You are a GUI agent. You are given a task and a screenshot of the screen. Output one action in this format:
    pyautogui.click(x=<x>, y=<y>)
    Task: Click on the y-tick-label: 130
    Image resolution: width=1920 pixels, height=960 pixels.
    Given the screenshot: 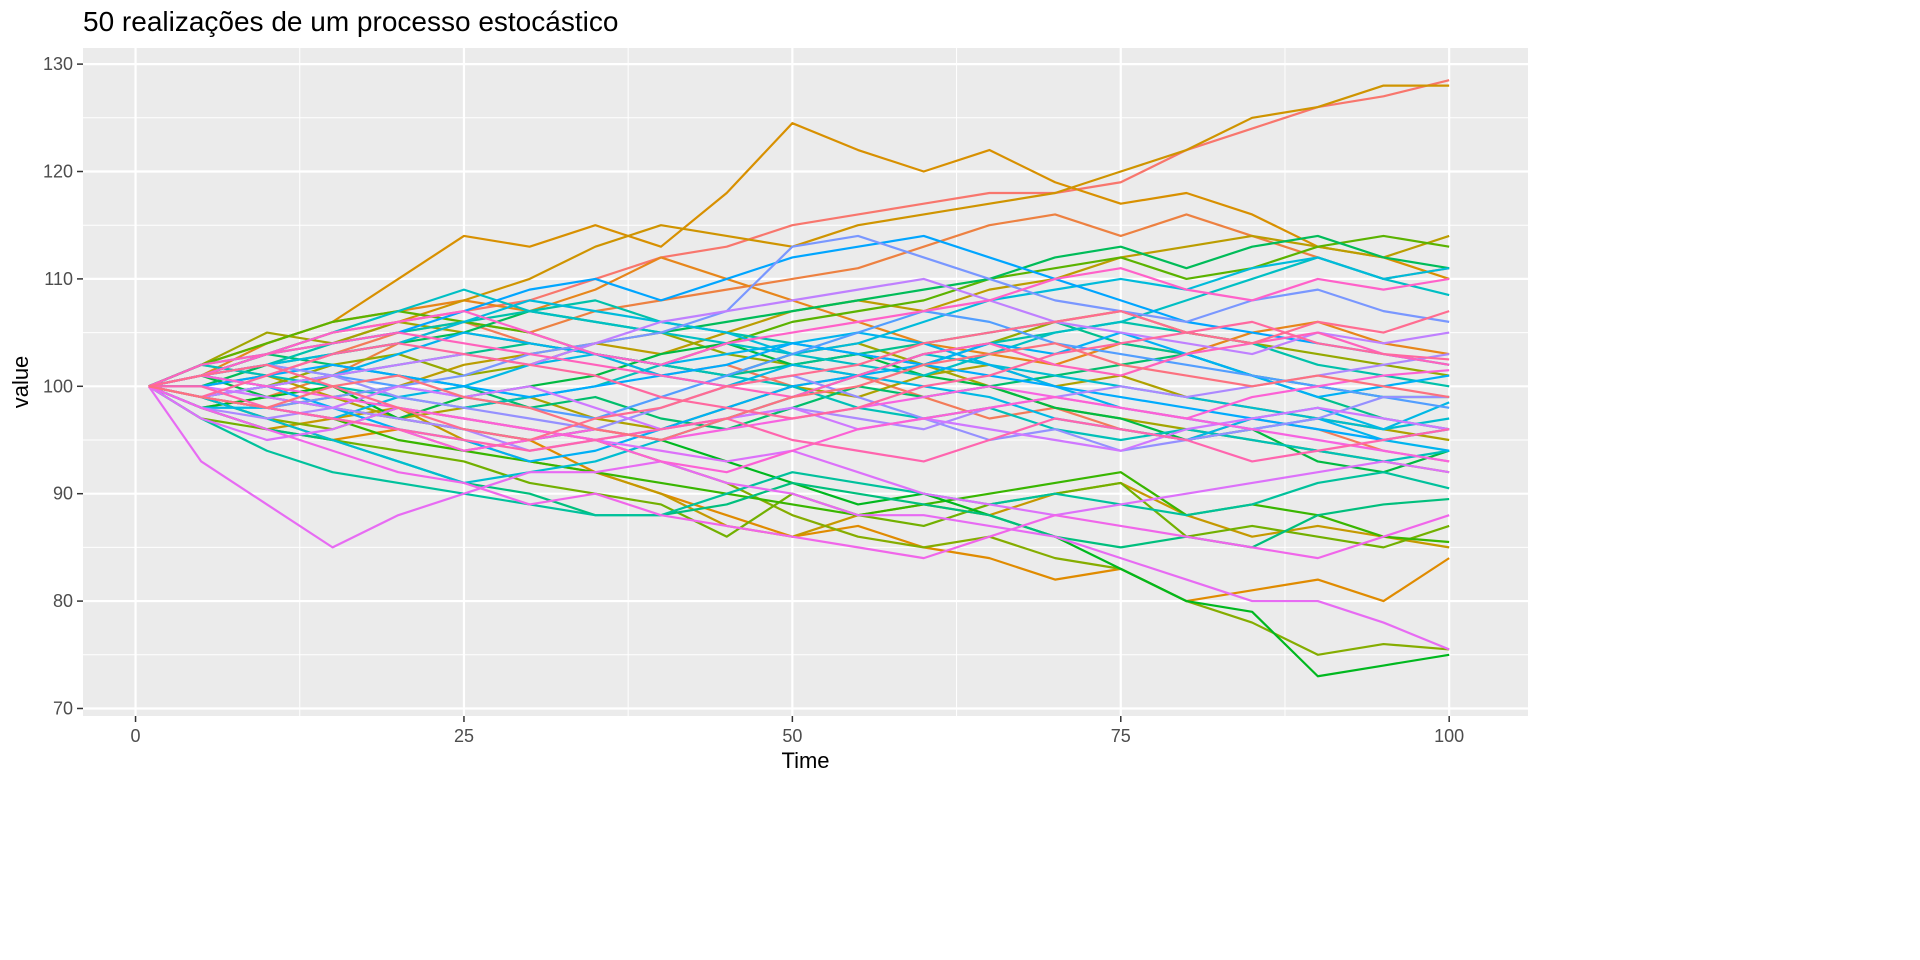 What is the action you would take?
    pyautogui.click(x=58, y=64)
    